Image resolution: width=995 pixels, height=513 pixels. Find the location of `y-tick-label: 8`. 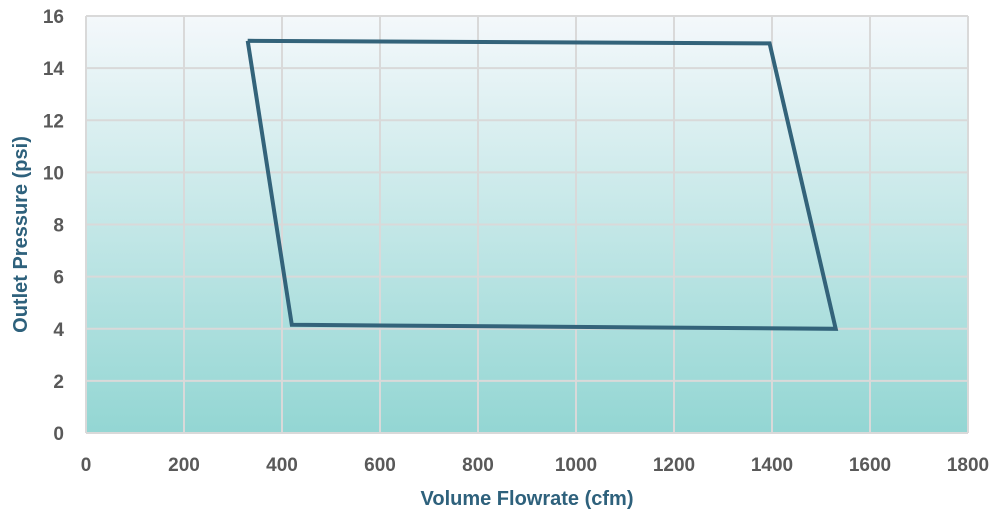

y-tick-label: 8 is located at coordinates (58, 226).